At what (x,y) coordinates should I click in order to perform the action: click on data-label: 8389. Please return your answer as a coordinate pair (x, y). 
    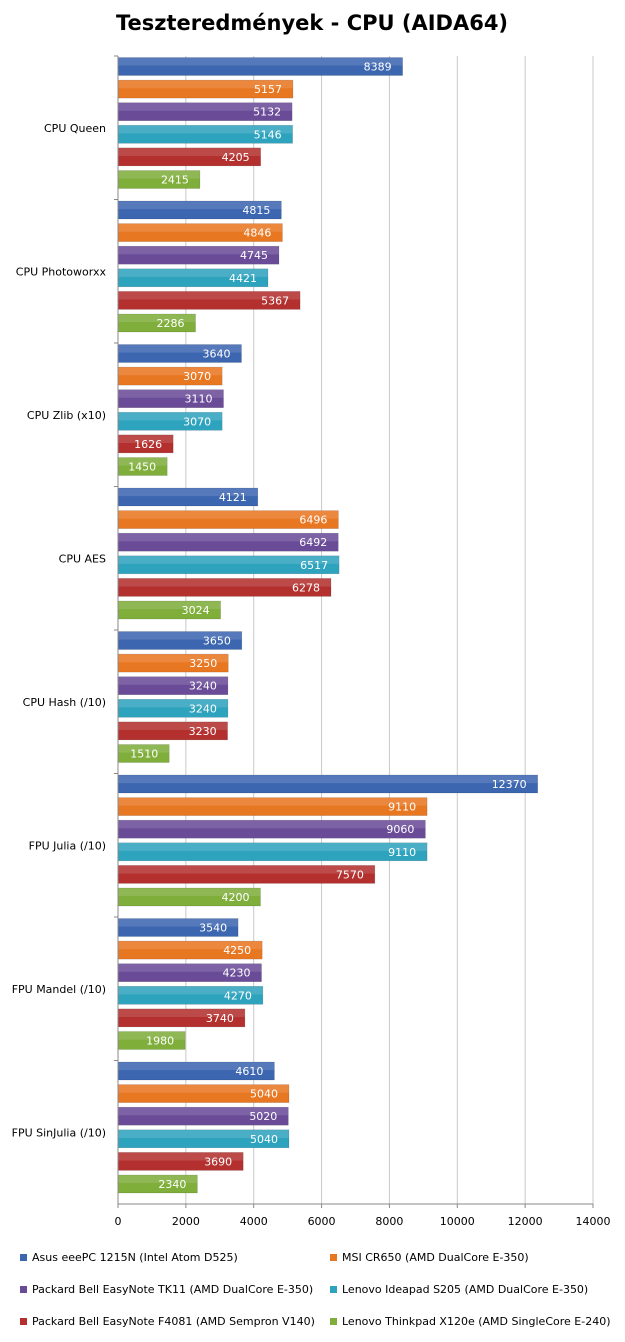
    Looking at the image, I should click on (378, 67).